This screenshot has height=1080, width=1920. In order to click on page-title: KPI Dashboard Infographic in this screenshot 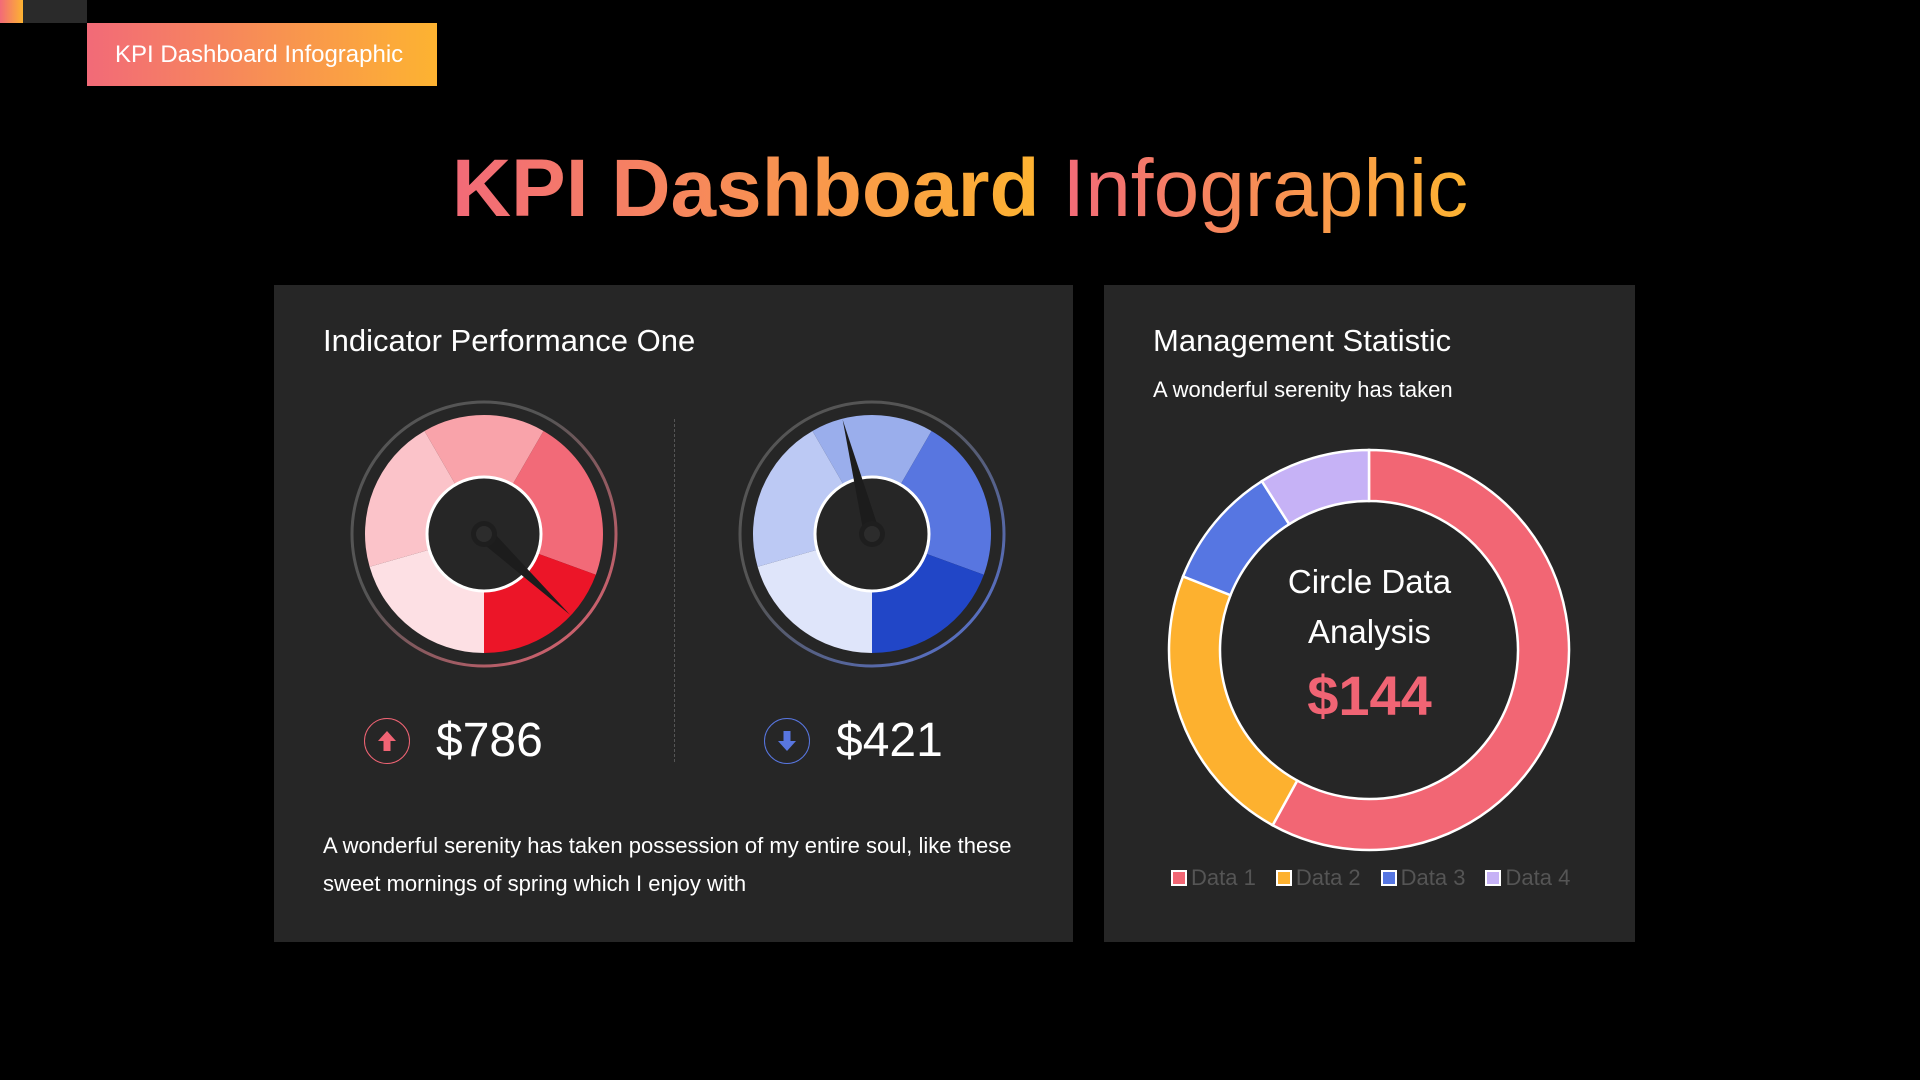, I will do `click(960, 189)`.